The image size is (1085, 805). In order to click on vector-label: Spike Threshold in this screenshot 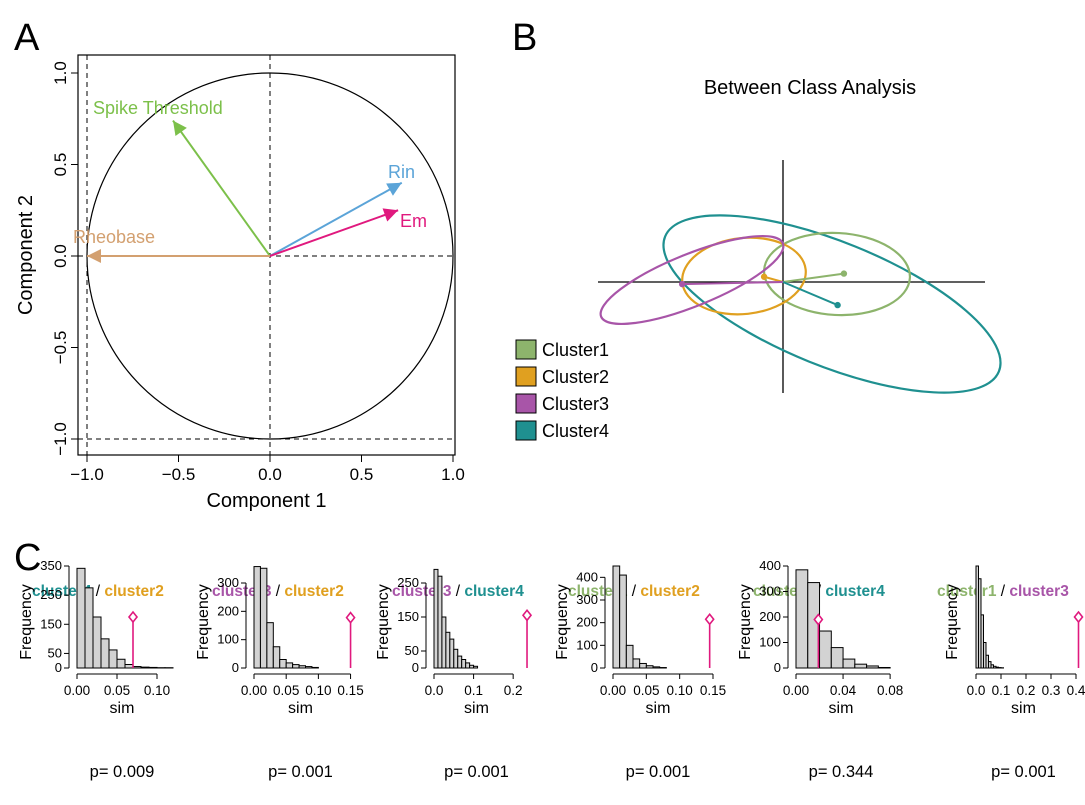, I will do `click(158, 108)`.